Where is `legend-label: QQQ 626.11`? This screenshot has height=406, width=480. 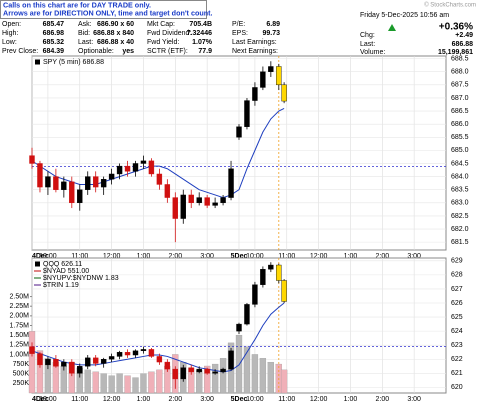 legend-label: QQQ 626.11 is located at coordinates (62, 264).